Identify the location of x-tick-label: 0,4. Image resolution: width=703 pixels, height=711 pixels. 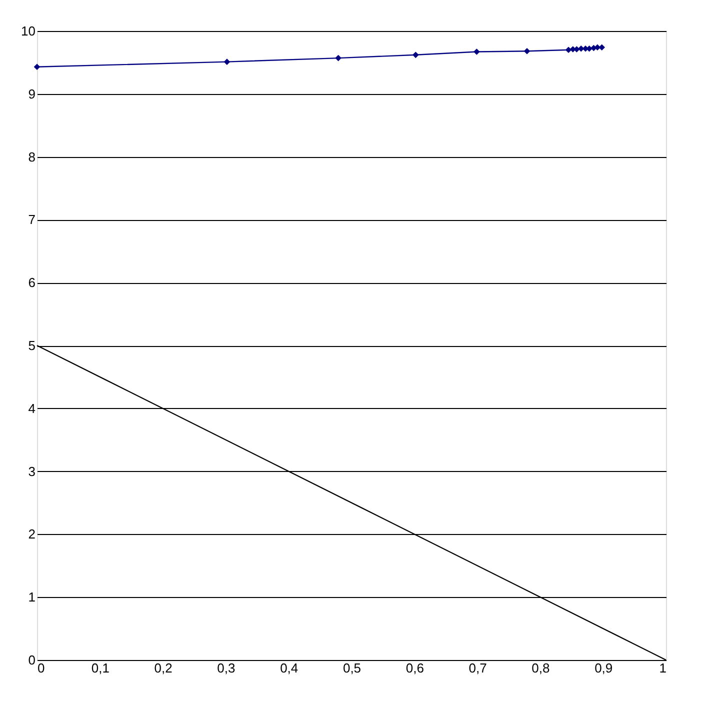
(289, 668).